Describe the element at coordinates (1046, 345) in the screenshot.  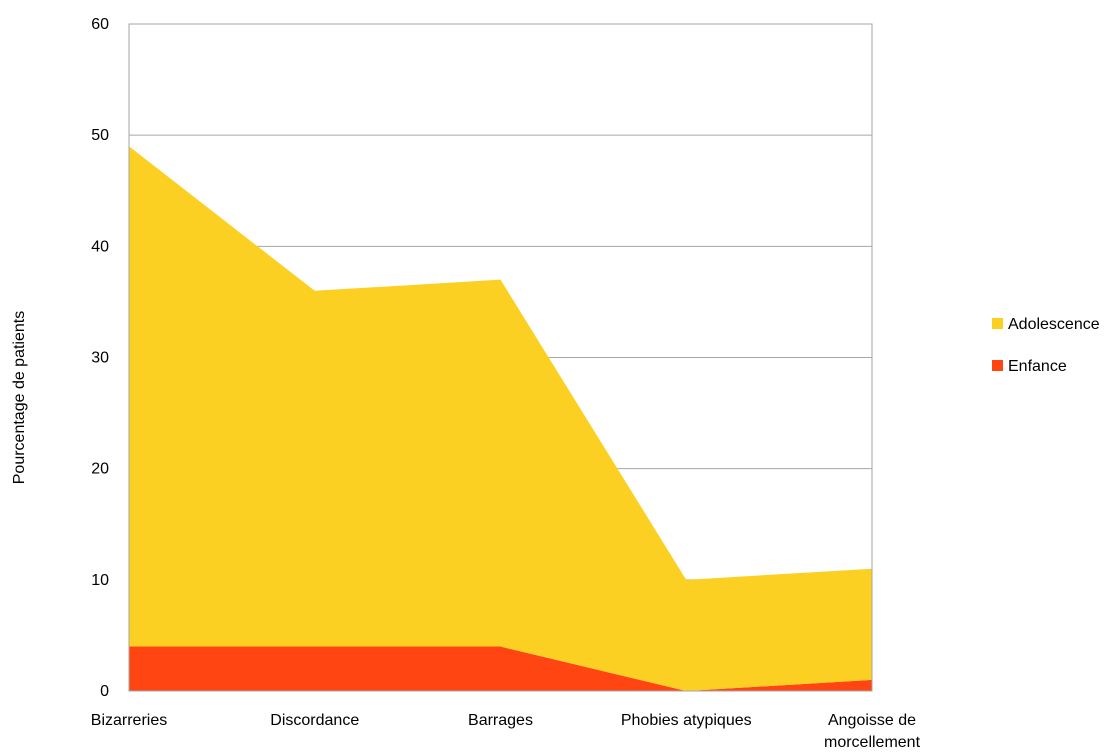
I see `legend: Adolescence Enfance` at that location.